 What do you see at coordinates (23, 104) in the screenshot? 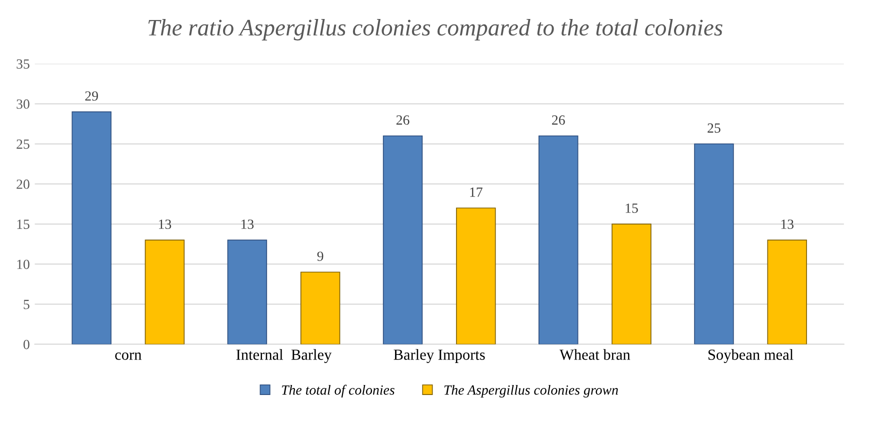
I see `y-tick-label: 30` at bounding box center [23, 104].